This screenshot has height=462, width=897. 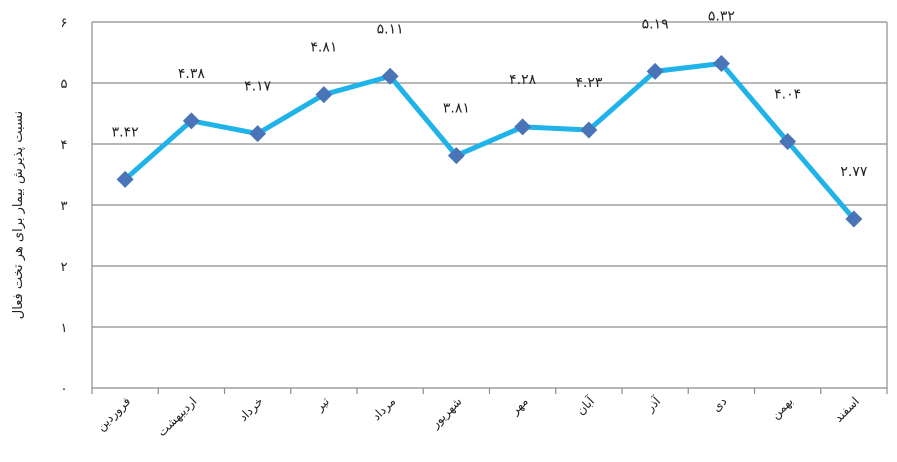 I want to click on y-axis-label: نسبت پذیرش بیمار برای هر تخت فعال, so click(x=18, y=215).